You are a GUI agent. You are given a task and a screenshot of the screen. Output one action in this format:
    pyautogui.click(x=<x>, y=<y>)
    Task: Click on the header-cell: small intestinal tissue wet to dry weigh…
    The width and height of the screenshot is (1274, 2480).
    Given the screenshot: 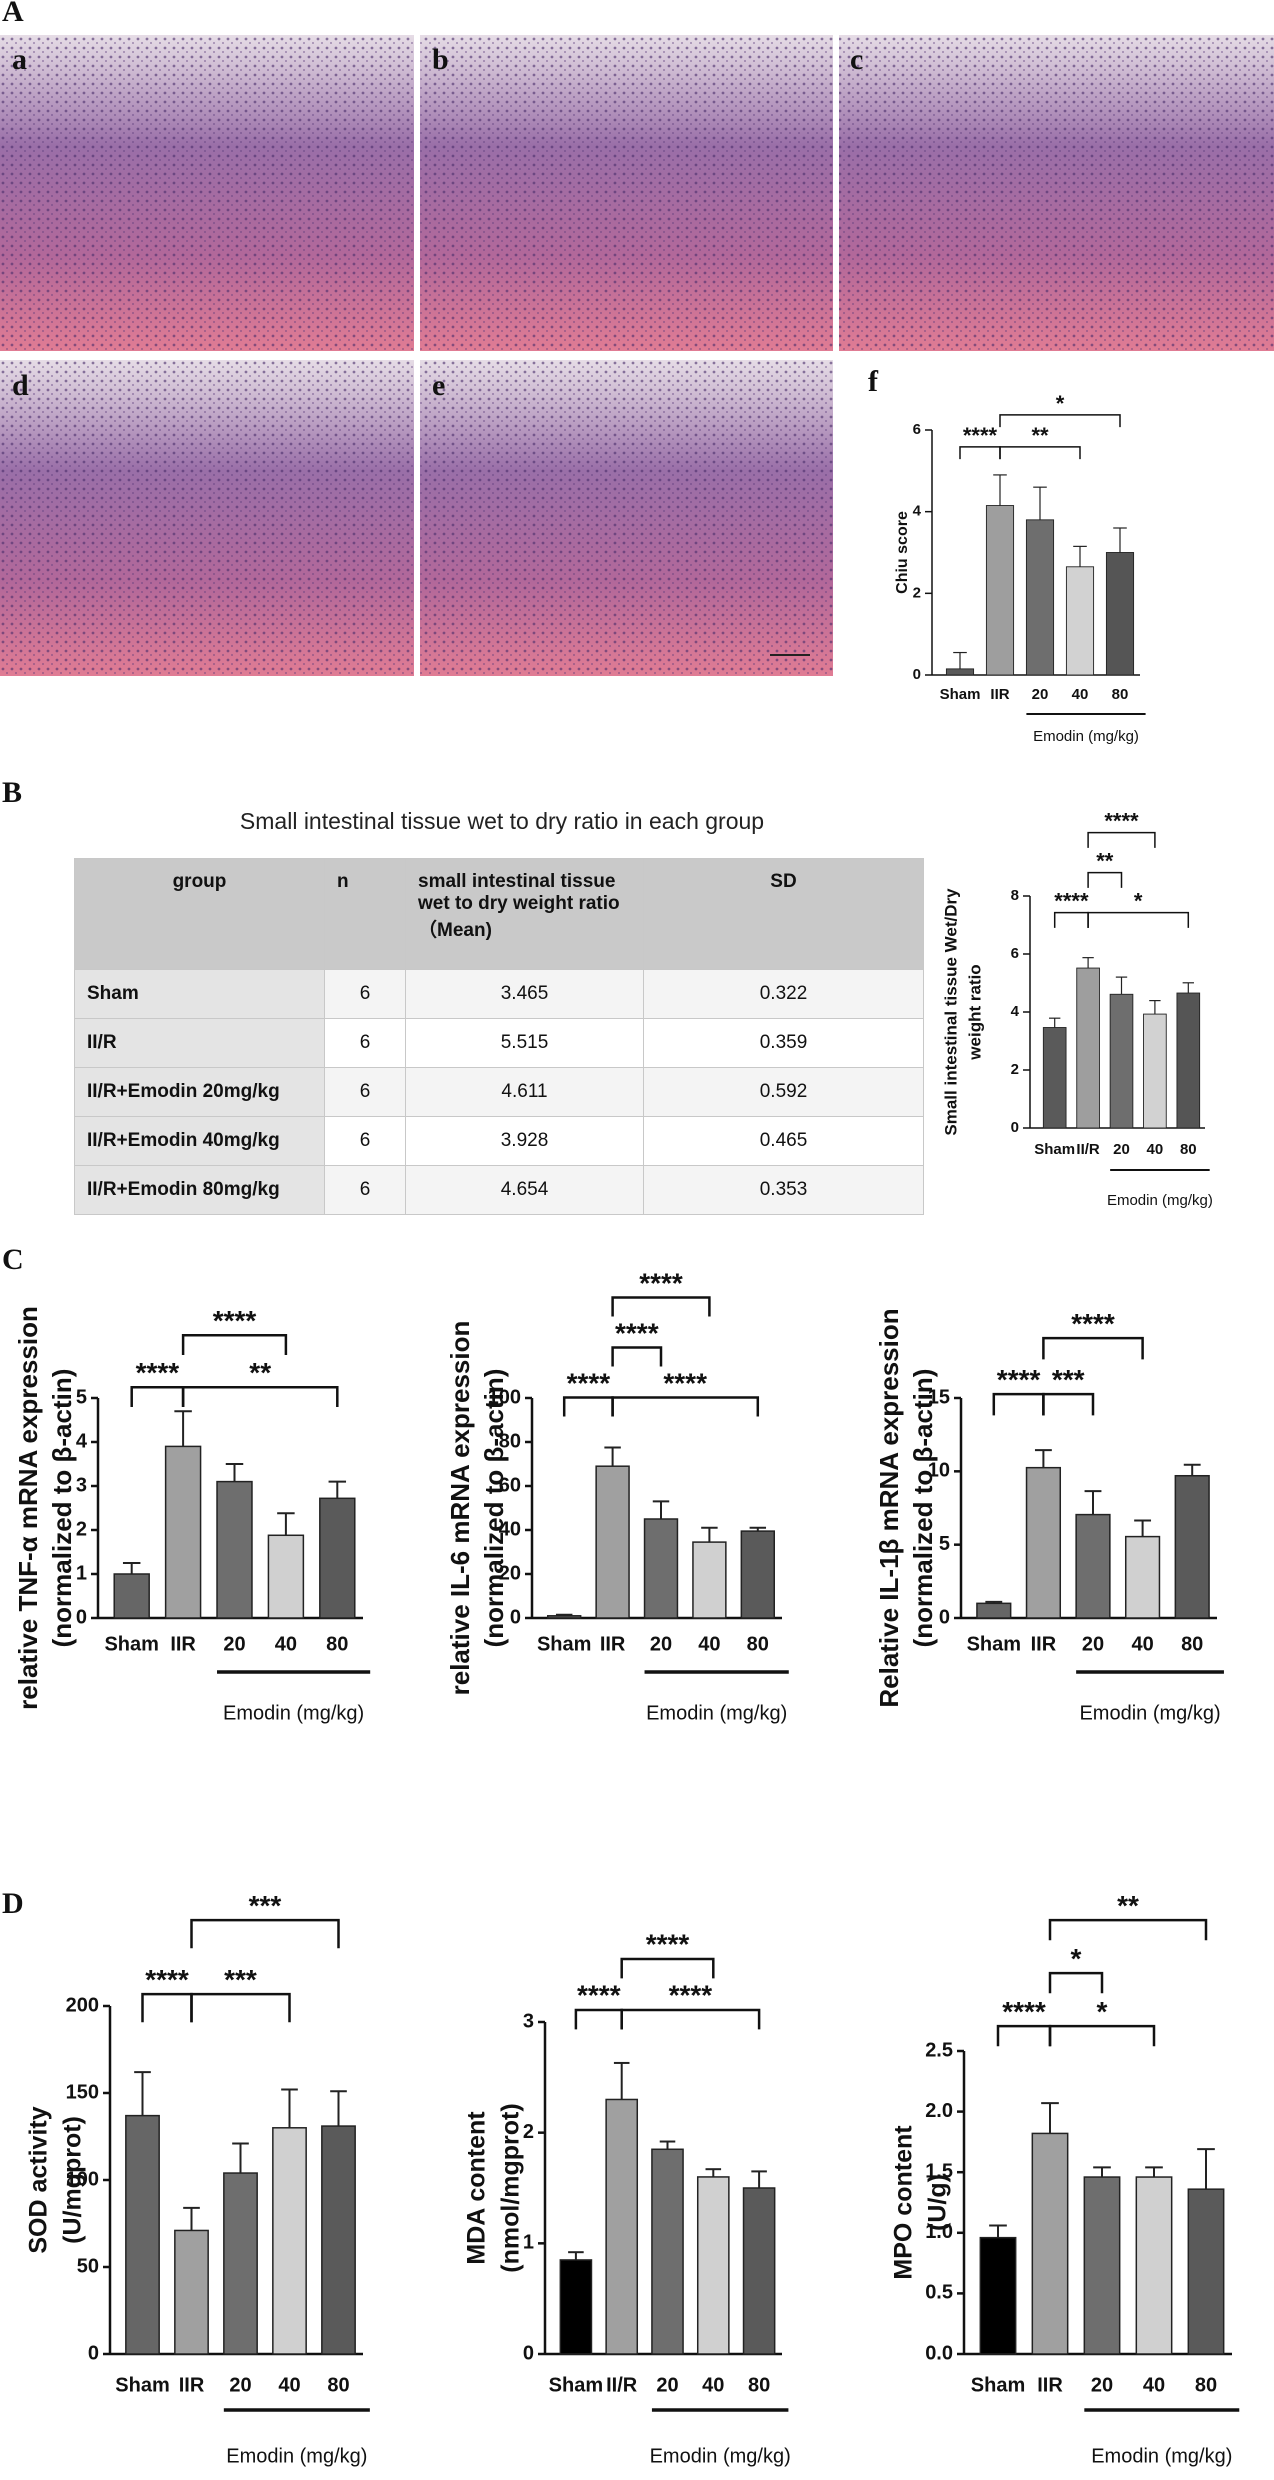 What is the action you would take?
    pyautogui.click(x=524, y=914)
    